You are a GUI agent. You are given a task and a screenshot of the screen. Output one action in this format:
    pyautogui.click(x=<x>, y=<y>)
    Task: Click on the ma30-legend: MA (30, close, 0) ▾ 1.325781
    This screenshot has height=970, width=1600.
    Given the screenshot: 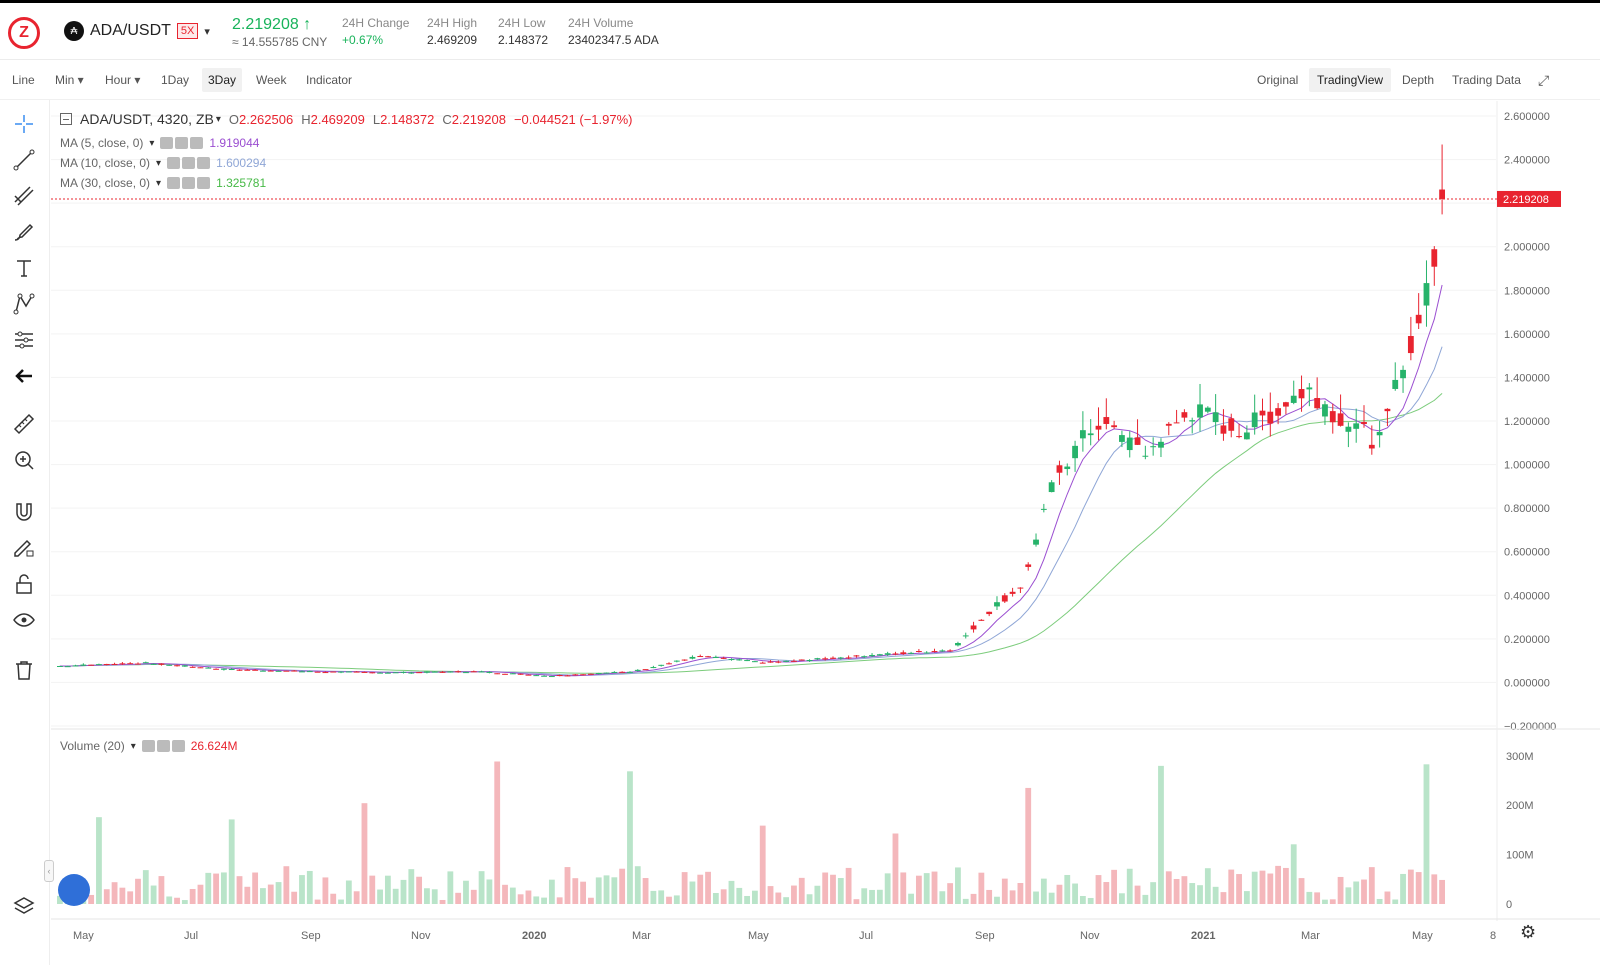 What is the action you would take?
    pyautogui.click(x=163, y=183)
    